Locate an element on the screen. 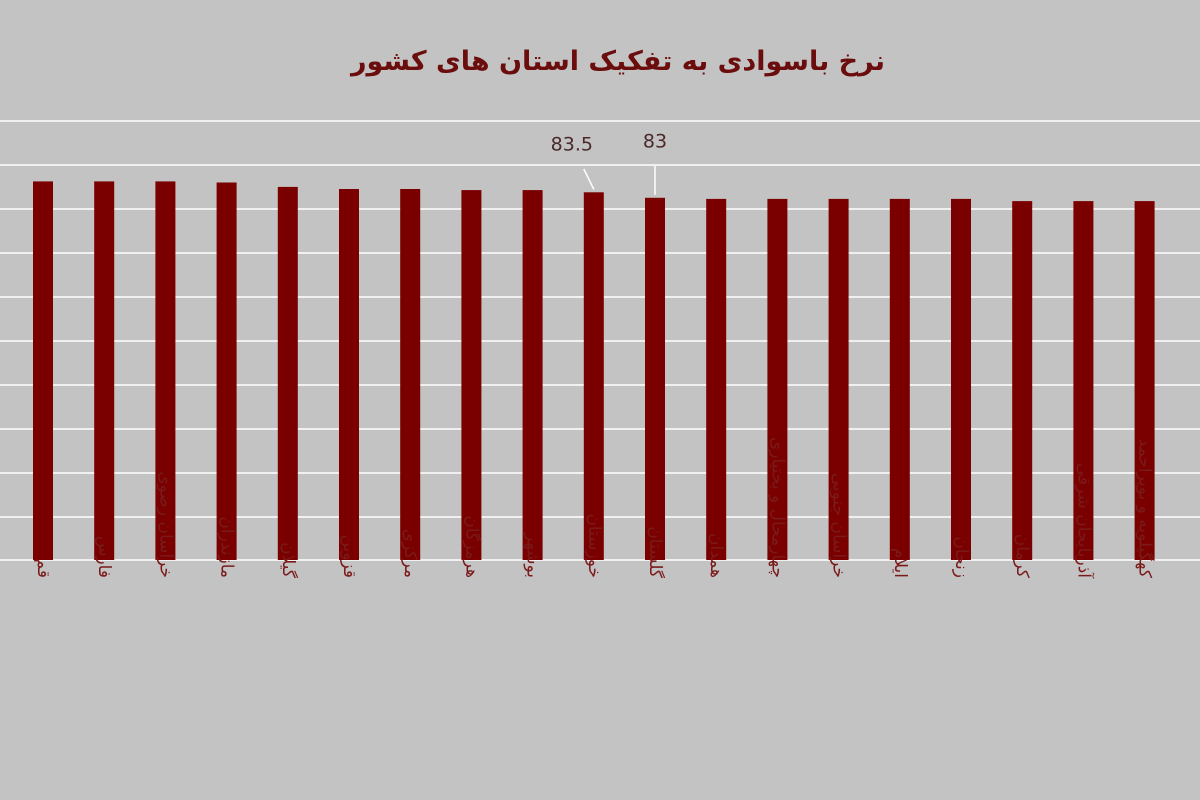 This screenshot has width=1200, height=800. category-label-15: زنجان is located at coordinates (961, 557).